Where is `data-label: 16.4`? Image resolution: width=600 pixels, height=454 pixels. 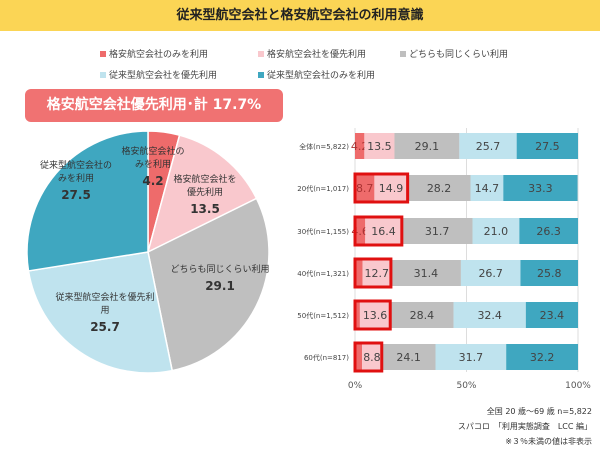
data-label: 16.4 is located at coordinates (383, 231).